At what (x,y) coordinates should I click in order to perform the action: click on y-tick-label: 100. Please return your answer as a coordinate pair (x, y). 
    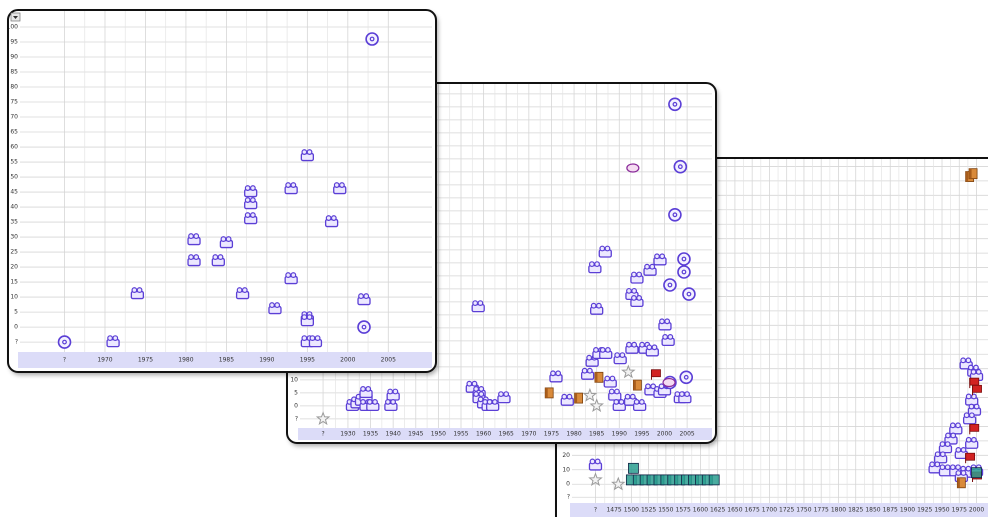
    Looking at the image, I should click on (13, 27).